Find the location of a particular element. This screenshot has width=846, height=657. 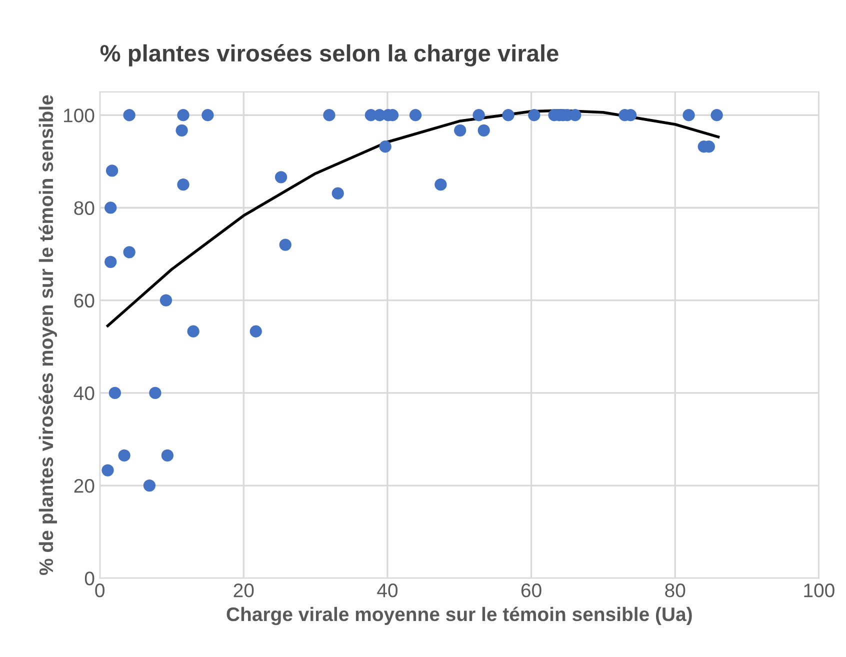

y-tick-label: 80 is located at coordinates (84, 208).